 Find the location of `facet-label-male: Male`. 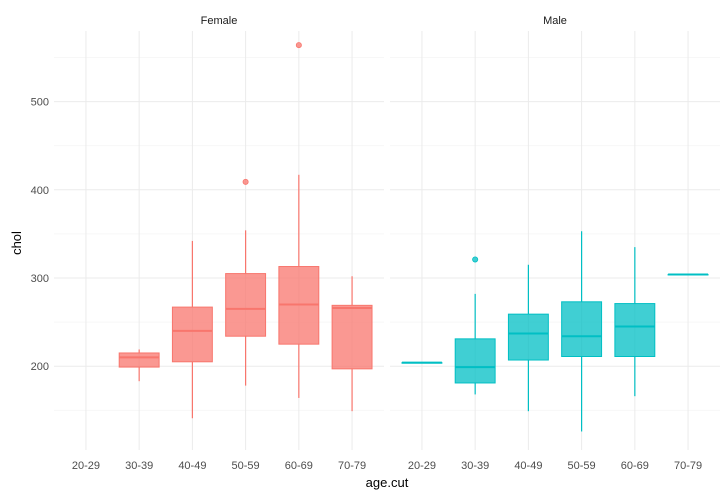

facet-label-male: Male is located at coordinates (555, 21).